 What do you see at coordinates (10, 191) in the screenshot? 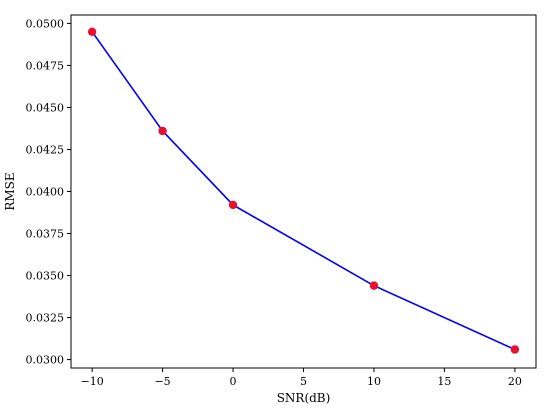
I see `y-axis-label: RMSE` at bounding box center [10, 191].